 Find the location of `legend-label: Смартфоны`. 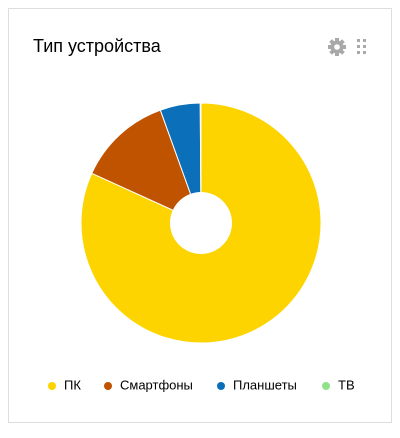

legend-label: Смартфоны is located at coordinates (156, 384).